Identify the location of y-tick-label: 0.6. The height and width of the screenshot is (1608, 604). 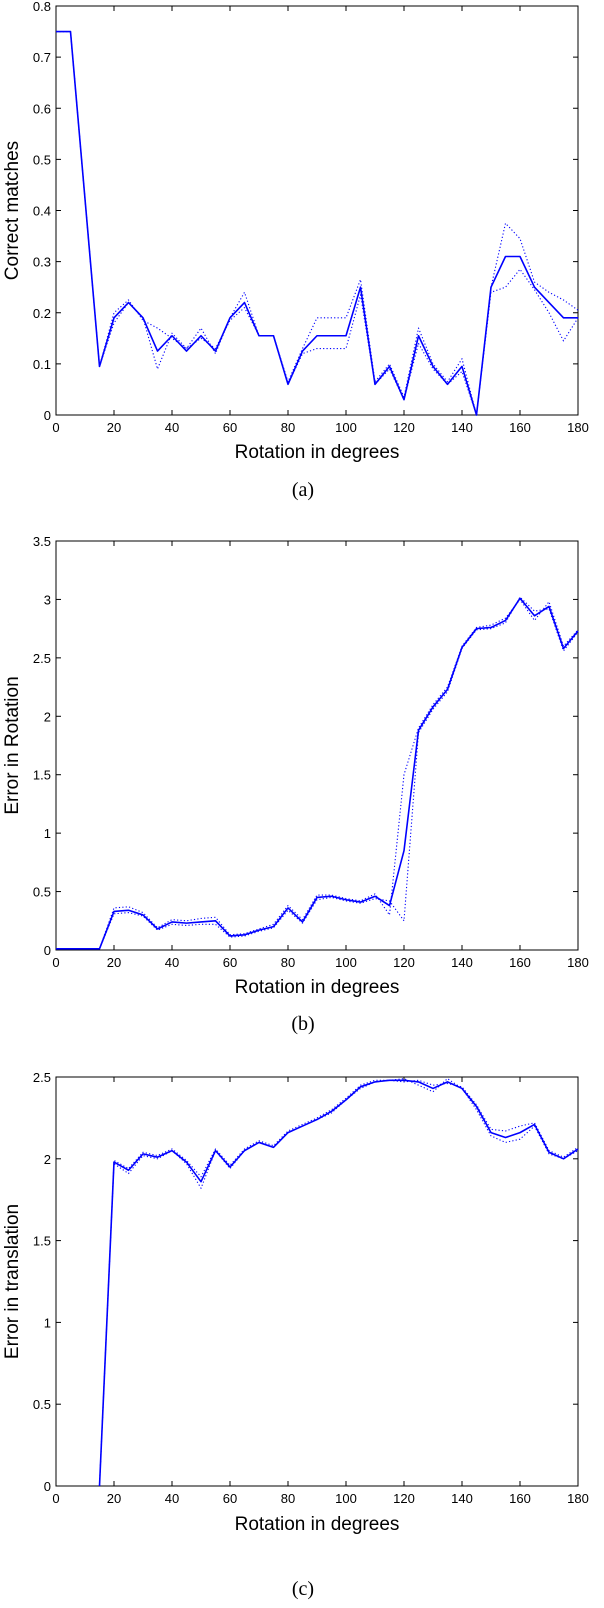
(42, 108).